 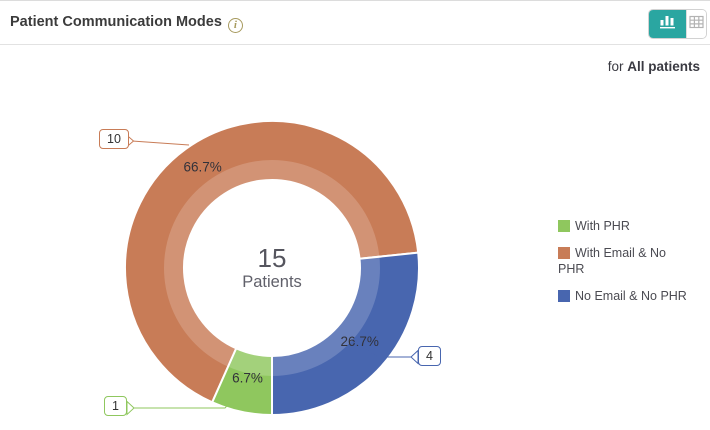 What do you see at coordinates (360, 341) in the screenshot?
I see `slice-percent-label: 26.7%` at bounding box center [360, 341].